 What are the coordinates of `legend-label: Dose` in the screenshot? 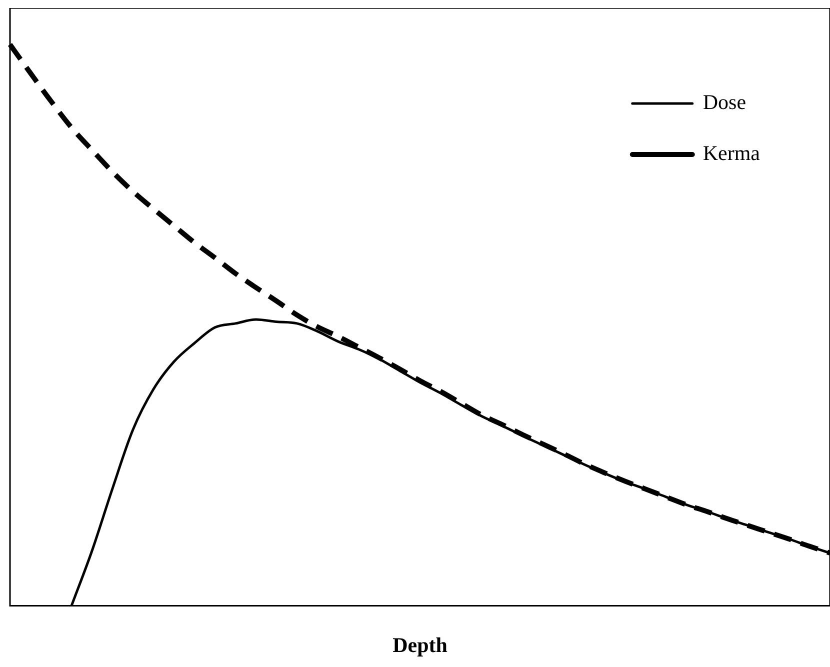 It's located at (724, 102).